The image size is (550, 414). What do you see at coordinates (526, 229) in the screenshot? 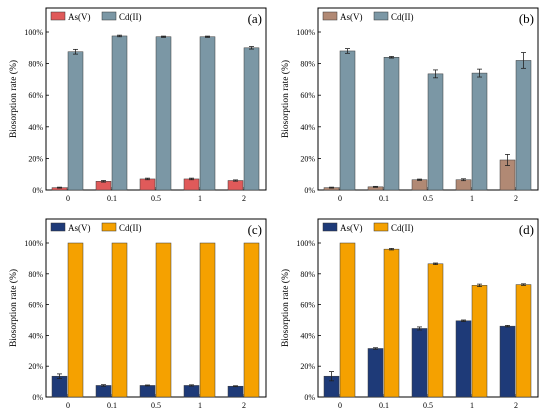
I see `panel-label: (d)` at bounding box center [526, 229].